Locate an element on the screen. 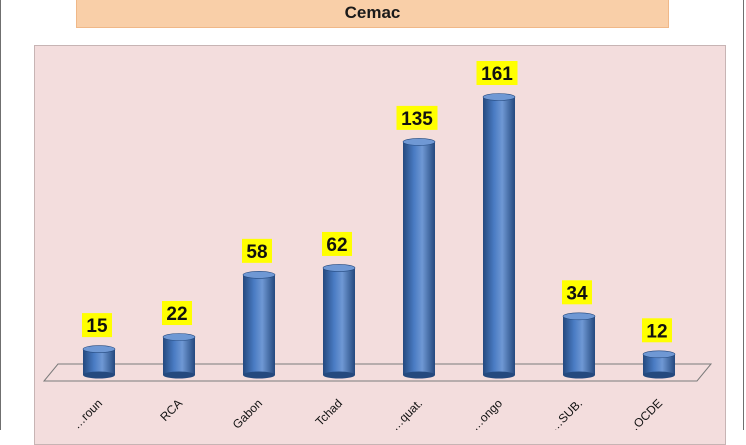  data-label: 135 is located at coordinates (417, 119).